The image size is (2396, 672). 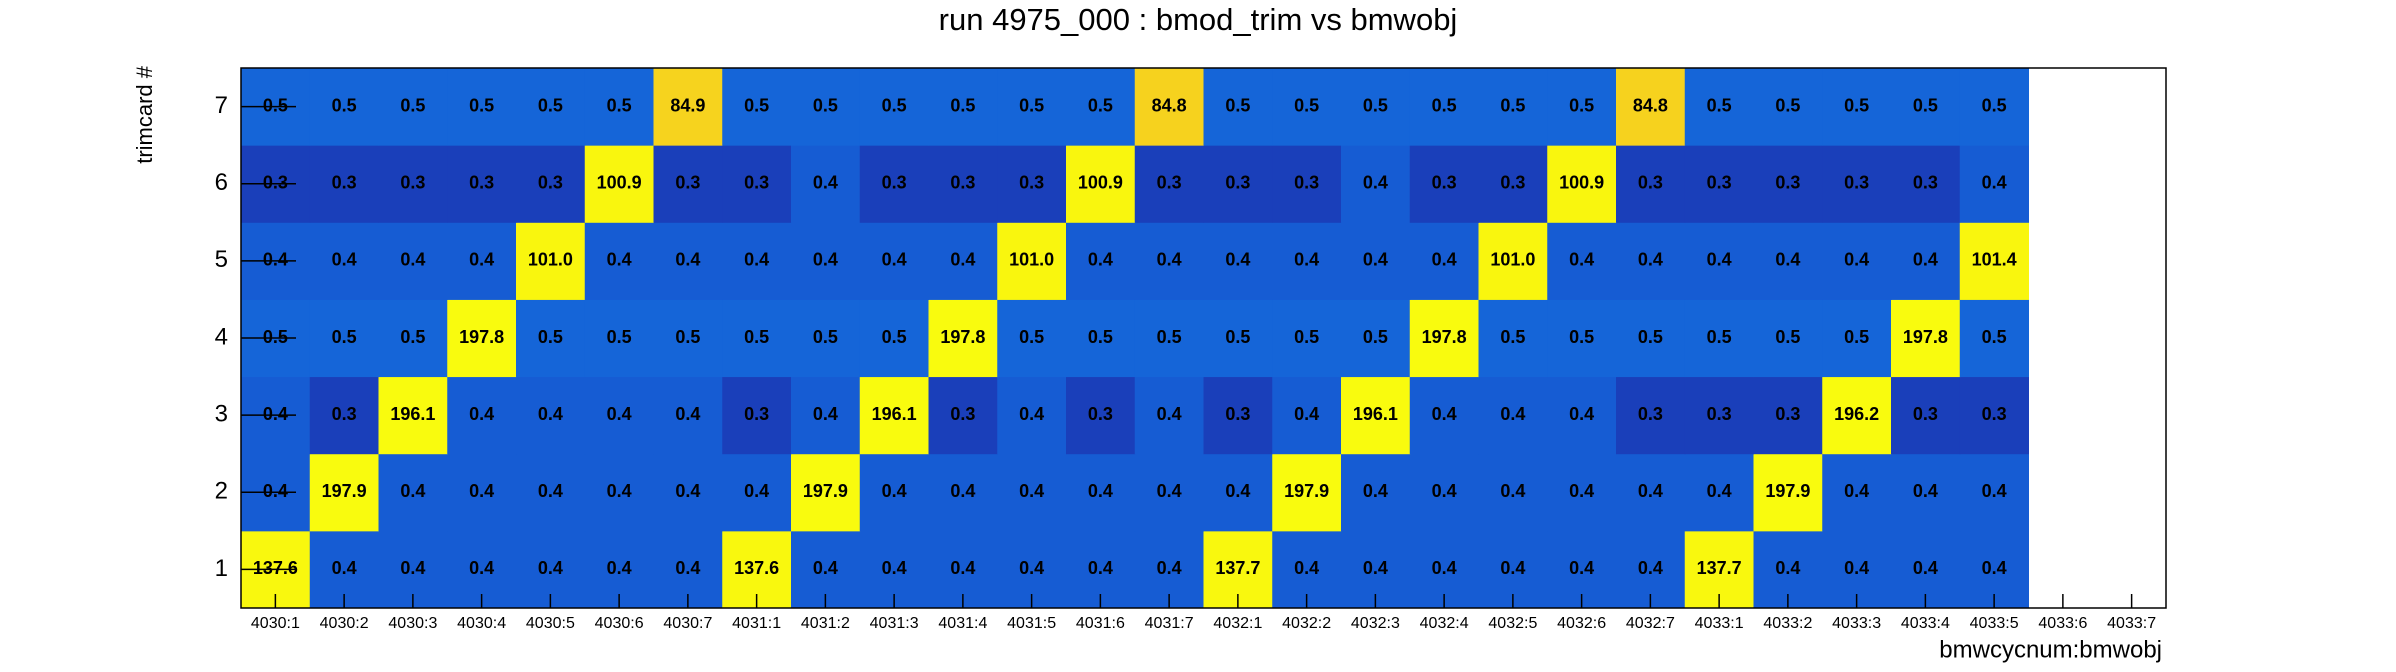 I want to click on x-tick-label: 4030:5, so click(x=550, y=623).